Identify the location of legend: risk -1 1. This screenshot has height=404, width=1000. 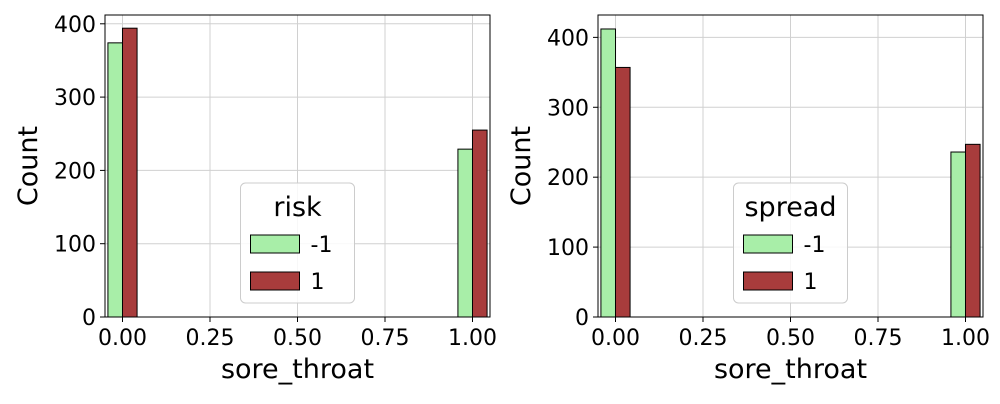
(297, 243).